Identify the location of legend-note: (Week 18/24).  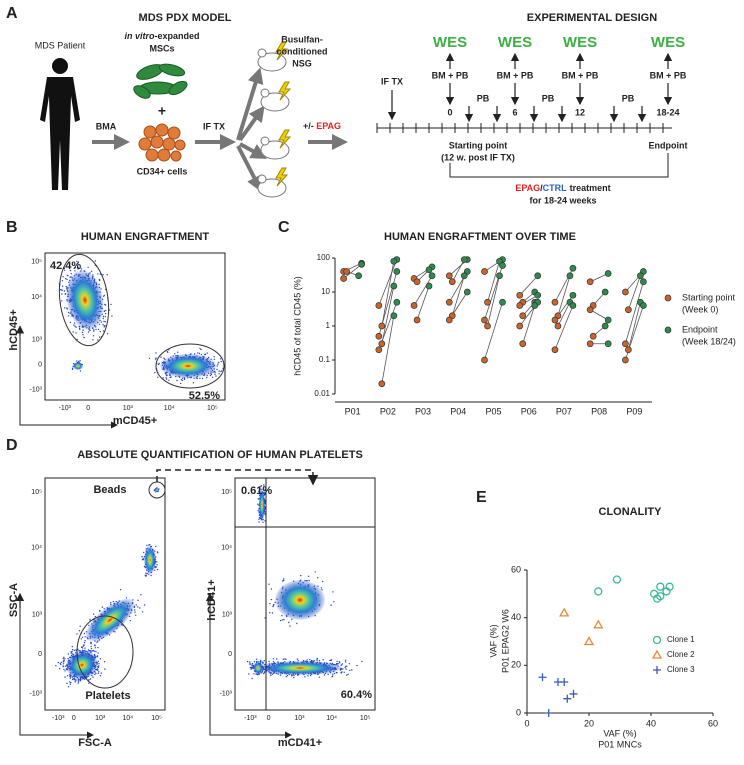
(709, 341).